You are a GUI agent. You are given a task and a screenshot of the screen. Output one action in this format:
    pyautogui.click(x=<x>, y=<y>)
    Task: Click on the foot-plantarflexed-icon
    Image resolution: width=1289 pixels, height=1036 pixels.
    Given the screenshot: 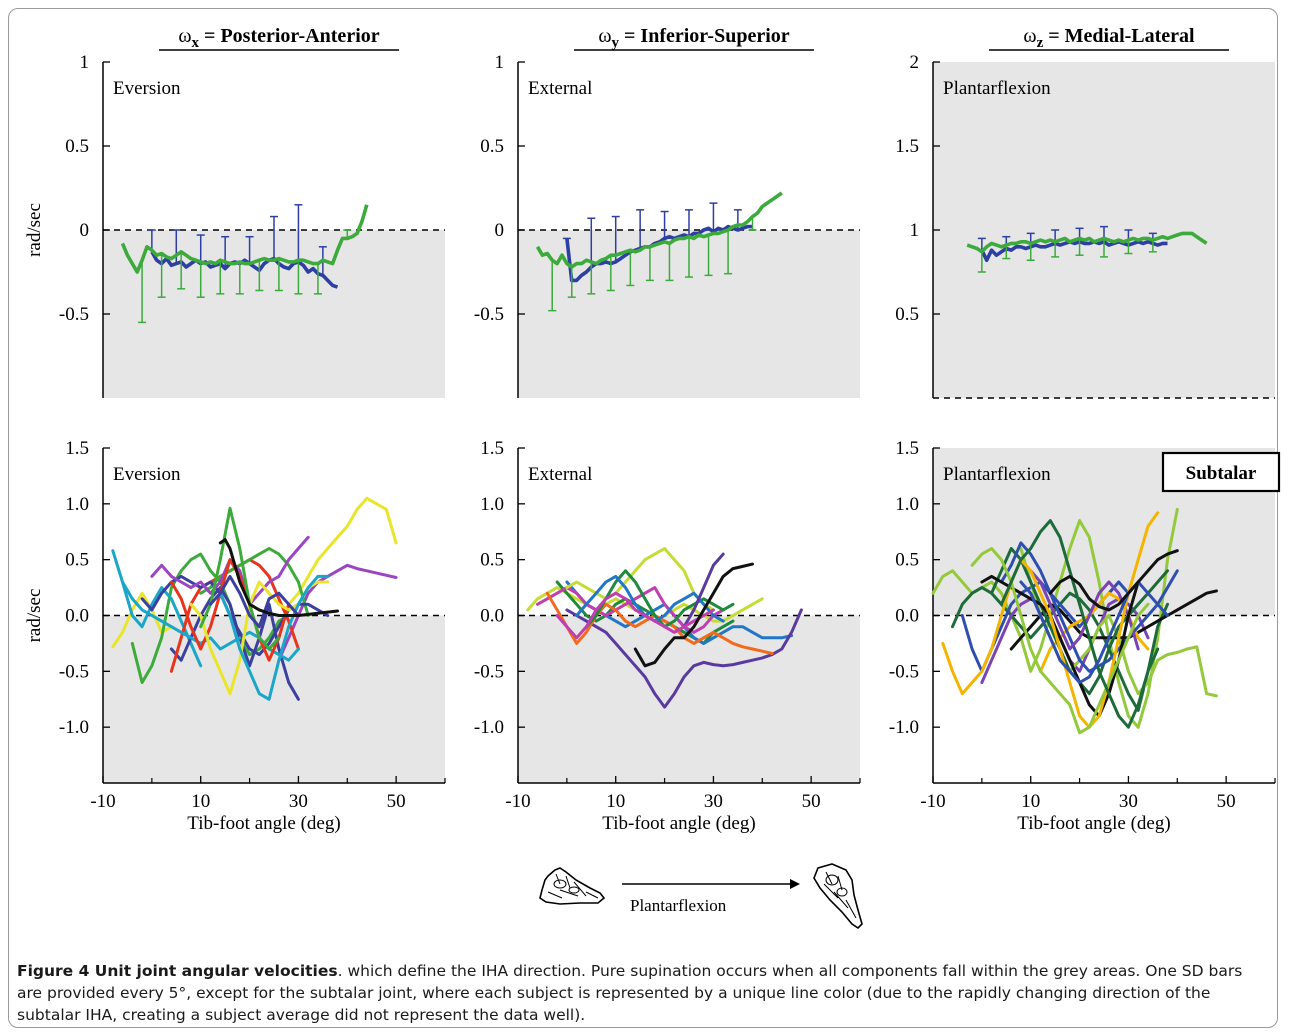 What is the action you would take?
    pyautogui.click(x=838, y=896)
    